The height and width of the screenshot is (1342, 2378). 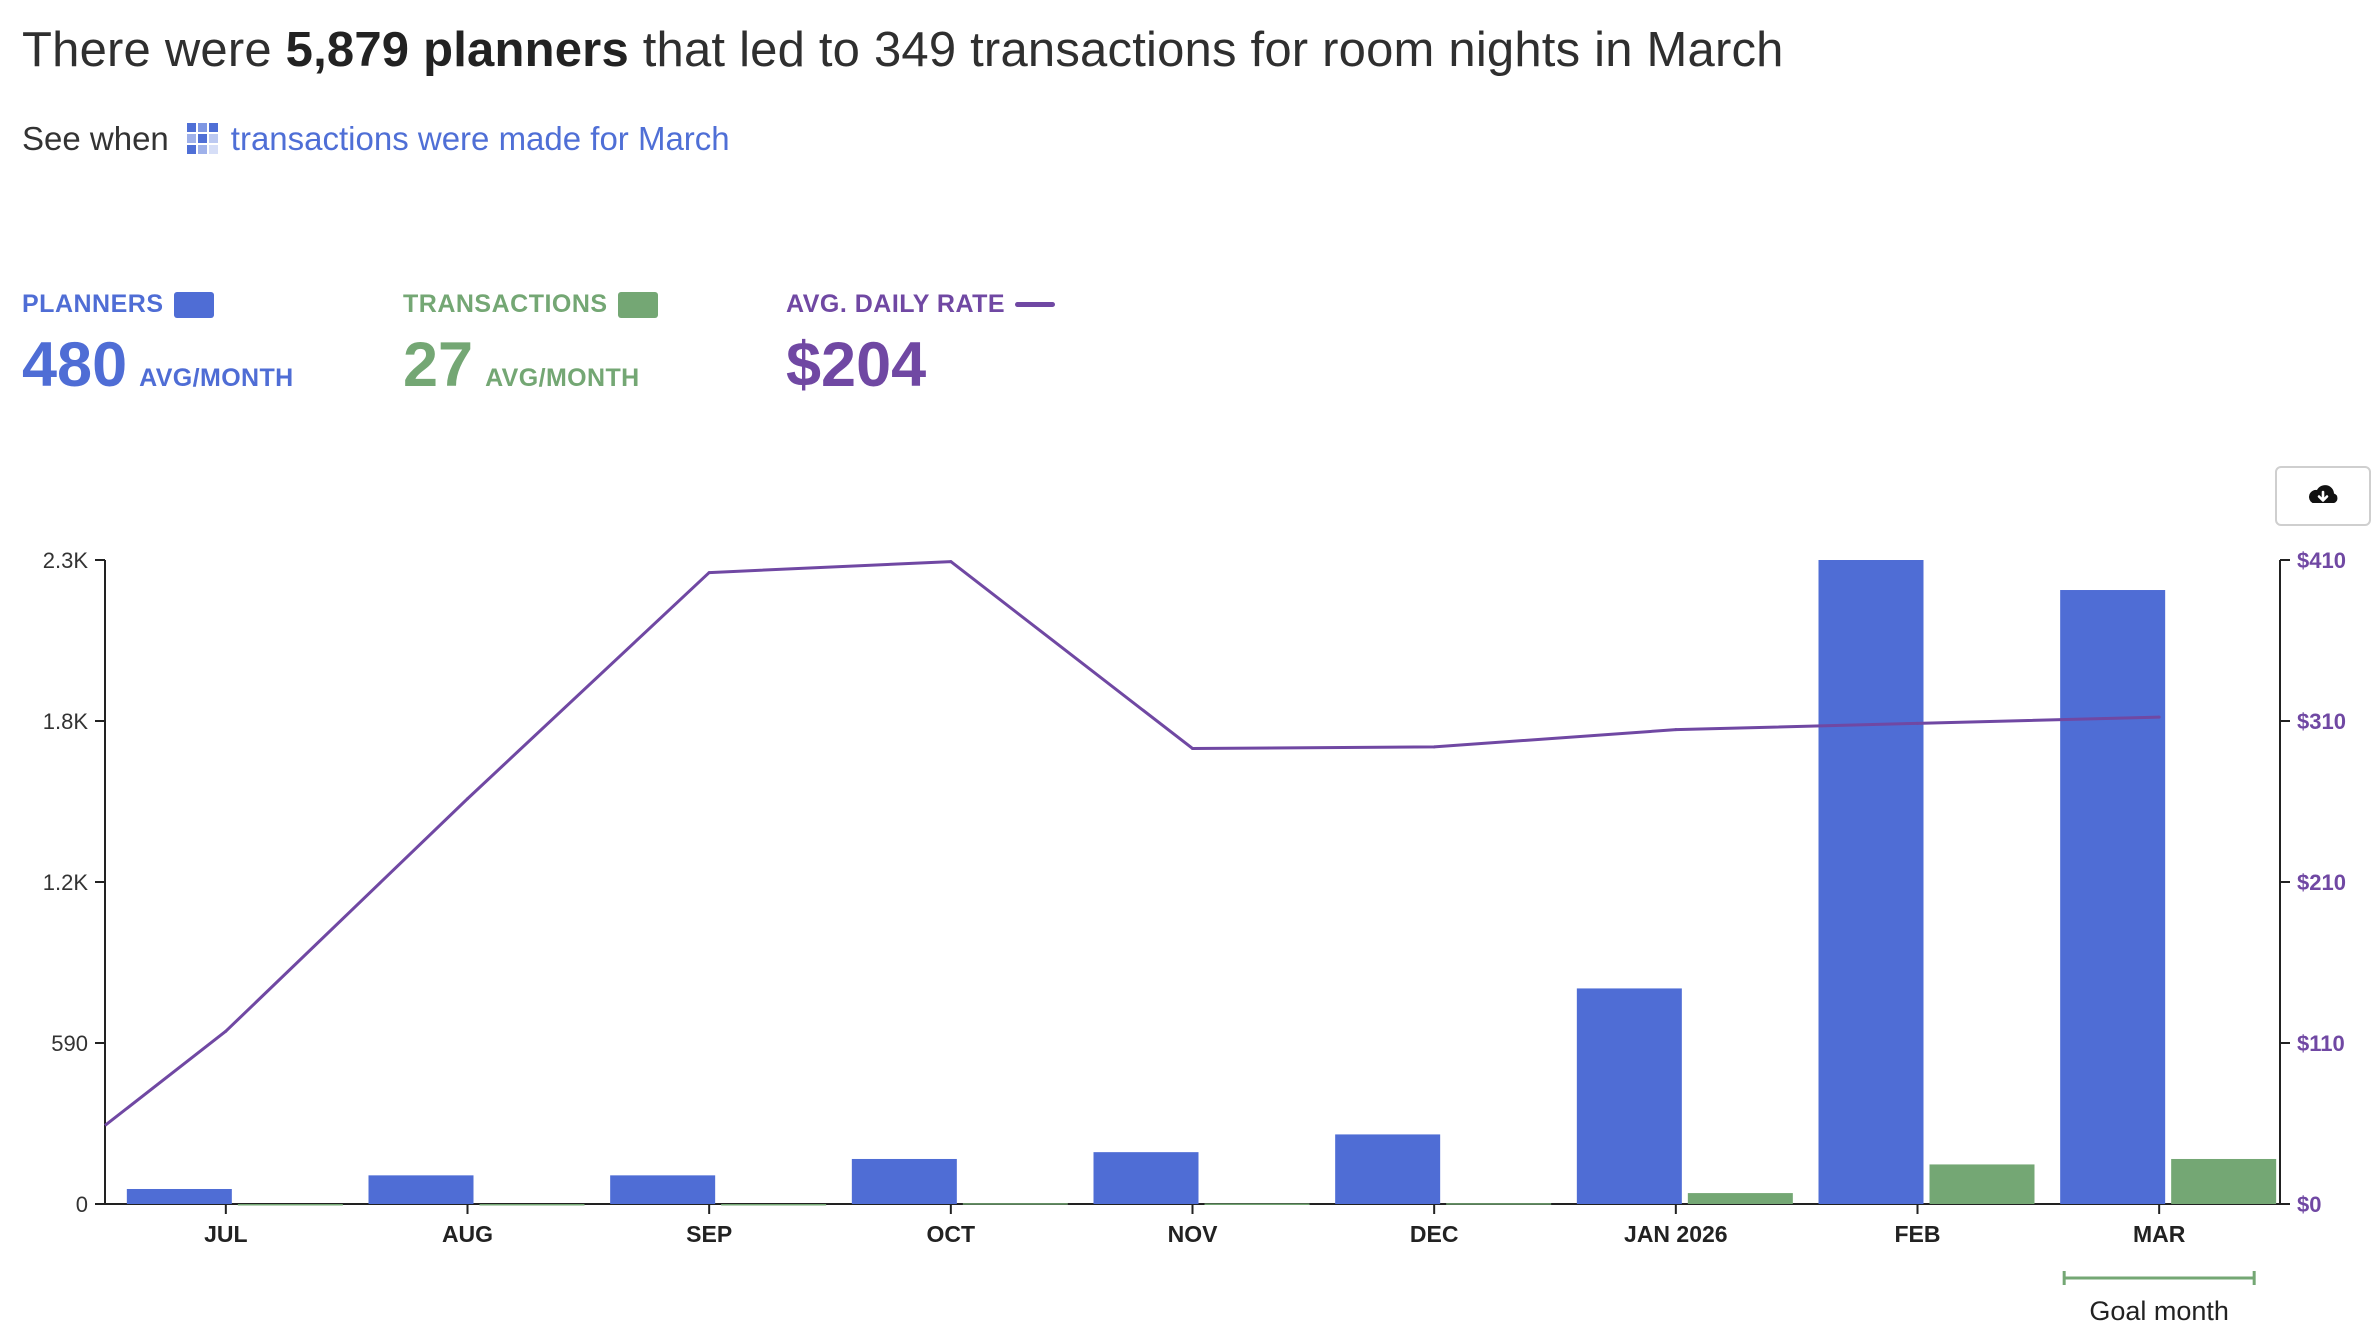 What do you see at coordinates (66, 882) in the screenshot?
I see `left-tick-label: 1.2K` at bounding box center [66, 882].